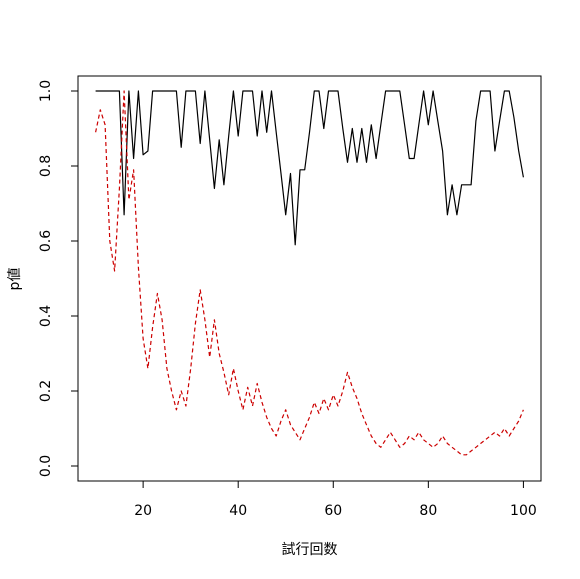 Image resolution: width=580 pixels, height=579 pixels. Describe the element at coordinates (46, 166) in the screenshot. I see `y-tick-label: 0.8` at that location.